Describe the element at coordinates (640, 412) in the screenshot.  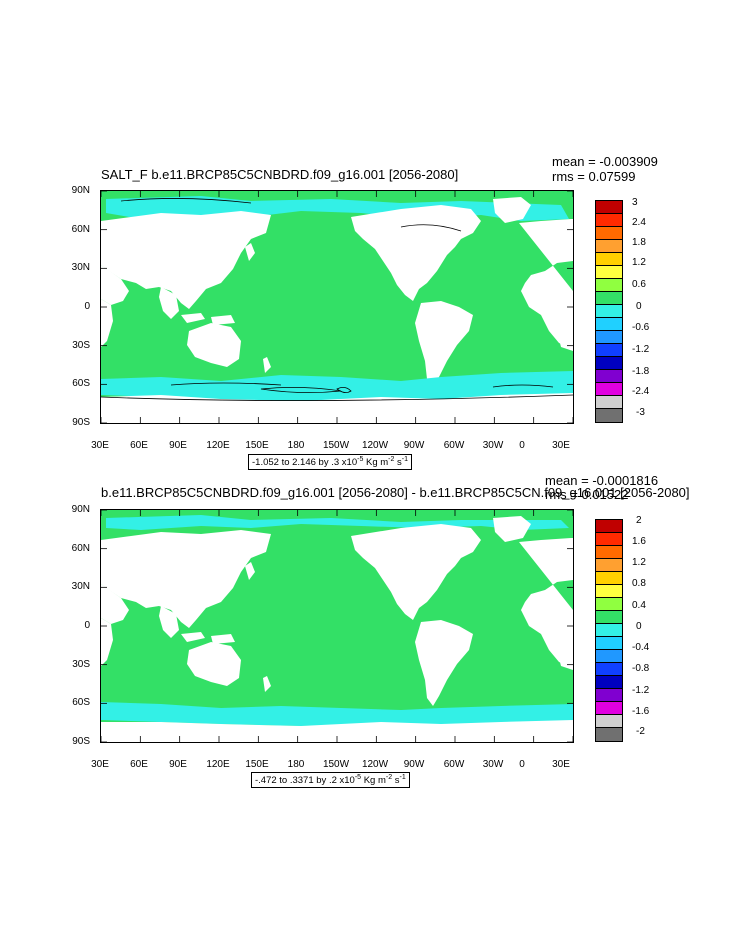
I see `colorbar-label: -3` at that location.